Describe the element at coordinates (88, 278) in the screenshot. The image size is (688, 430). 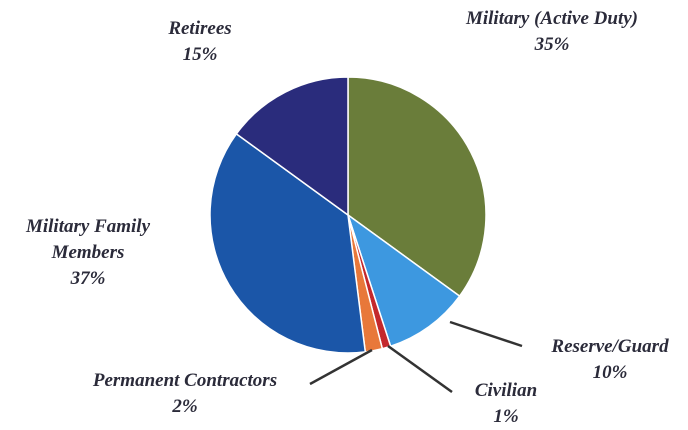
I see `value-label: 37%` at that location.